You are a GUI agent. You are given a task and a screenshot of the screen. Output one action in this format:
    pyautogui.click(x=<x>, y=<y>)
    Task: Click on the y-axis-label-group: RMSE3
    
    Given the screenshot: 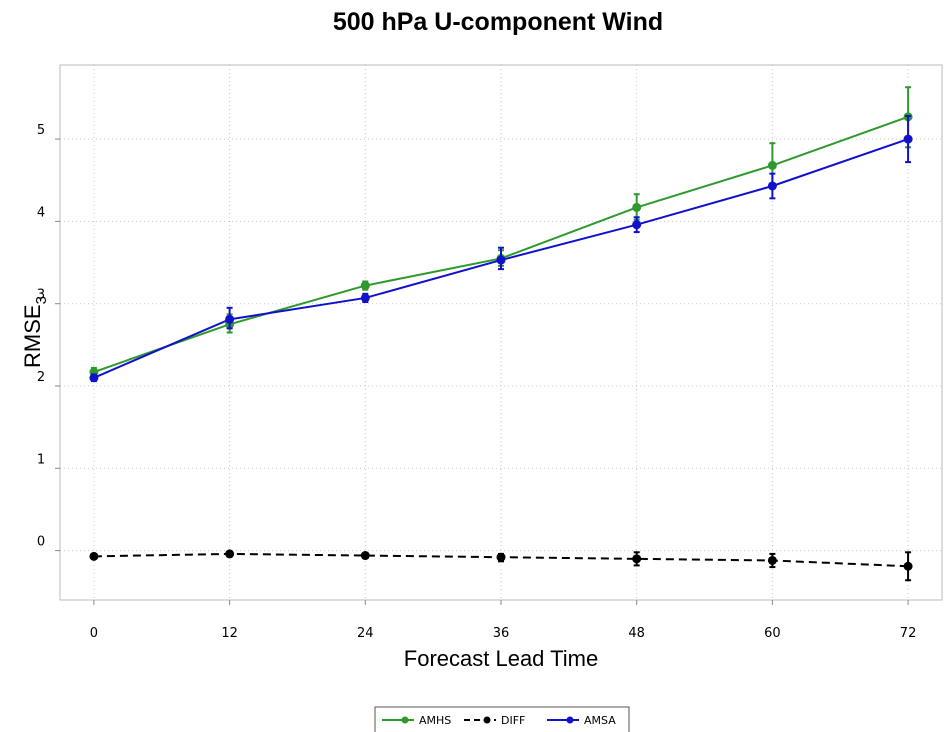 What is the action you would take?
    pyautogui.click(x=35, y=332)
    